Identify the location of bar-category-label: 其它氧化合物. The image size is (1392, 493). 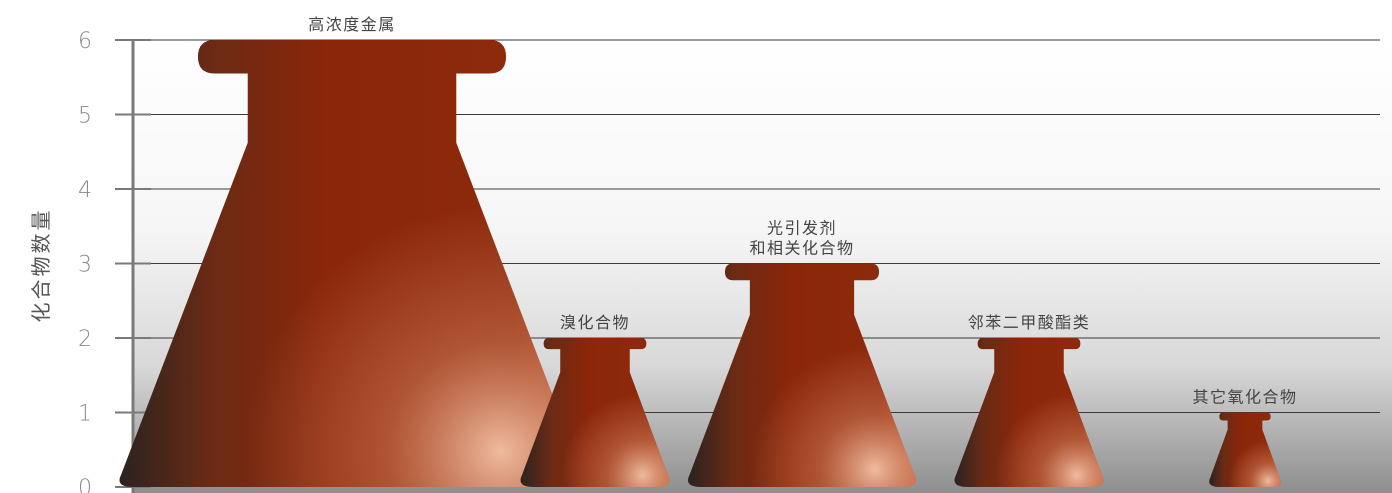
(1244, 397).